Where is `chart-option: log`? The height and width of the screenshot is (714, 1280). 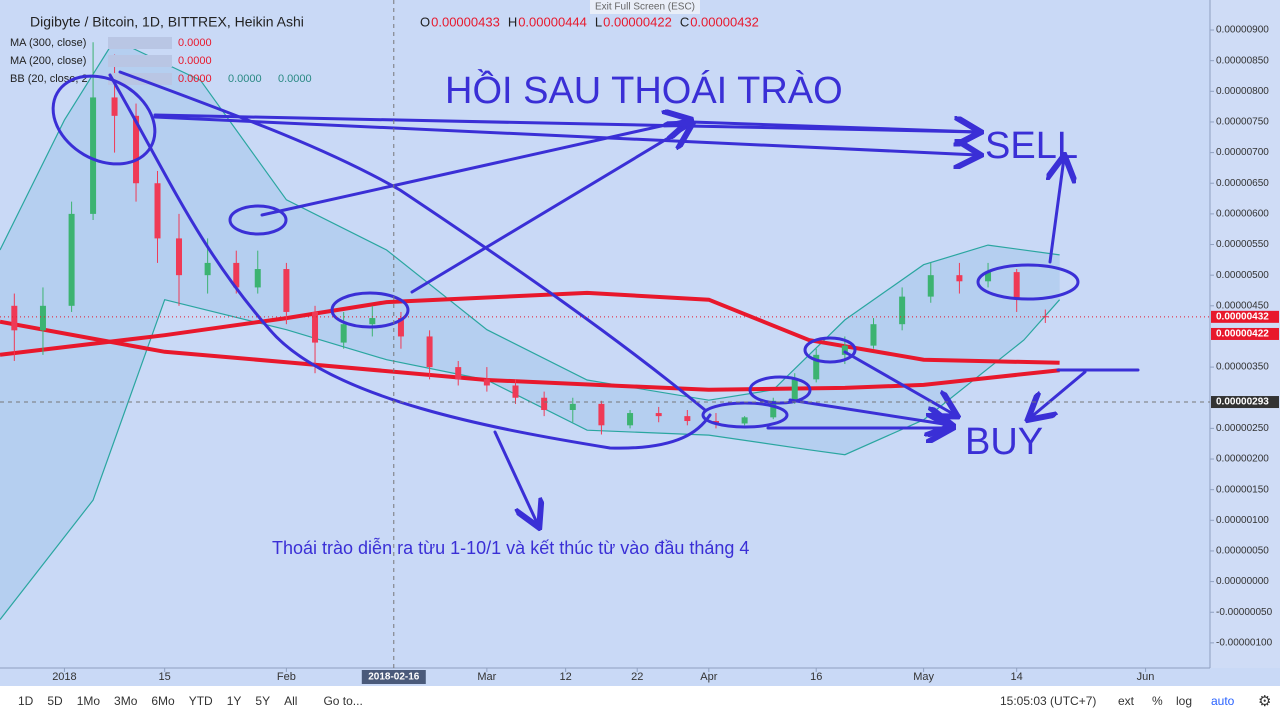 chart-option: log is located at coordinates (1184, 701).